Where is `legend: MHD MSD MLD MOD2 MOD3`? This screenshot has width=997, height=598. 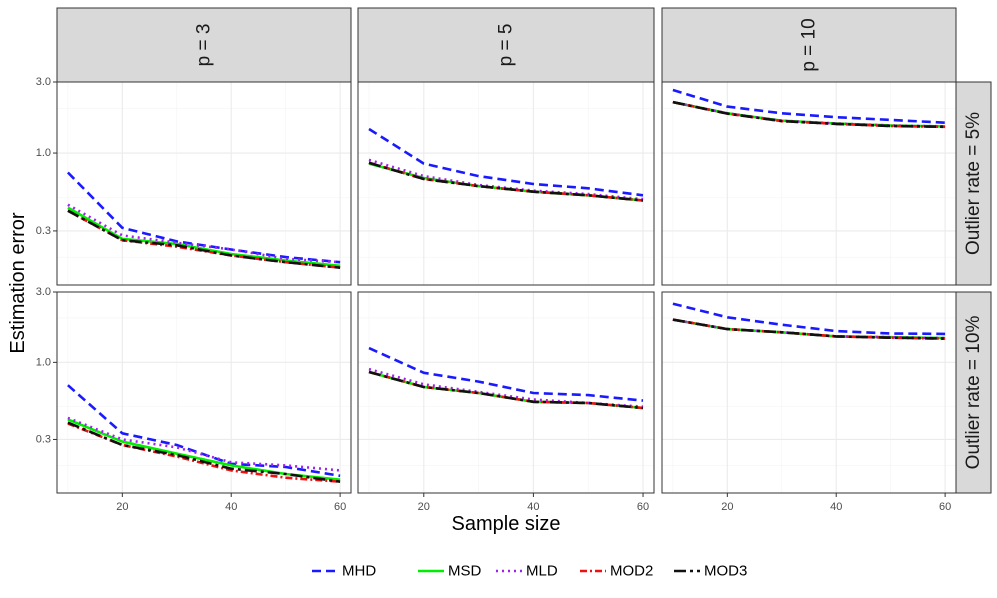 legend: MHD MSD MLD MOD2 MOD3 is located at coordinates (529, 571).